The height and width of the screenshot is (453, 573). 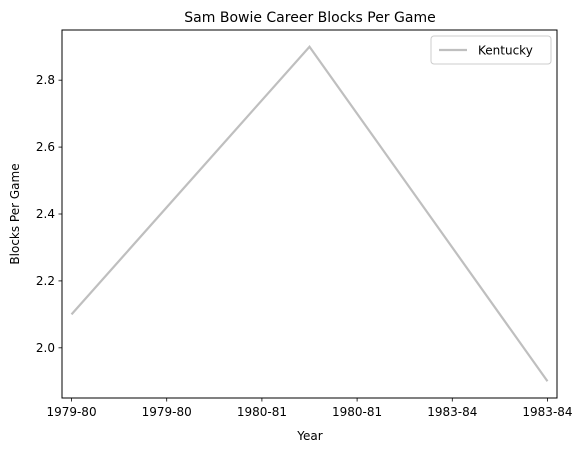 What do you see at coordinates (45, 80) in the screenshot?
I see `y-tick-label: 2.8` at bounding box center [45, 80].